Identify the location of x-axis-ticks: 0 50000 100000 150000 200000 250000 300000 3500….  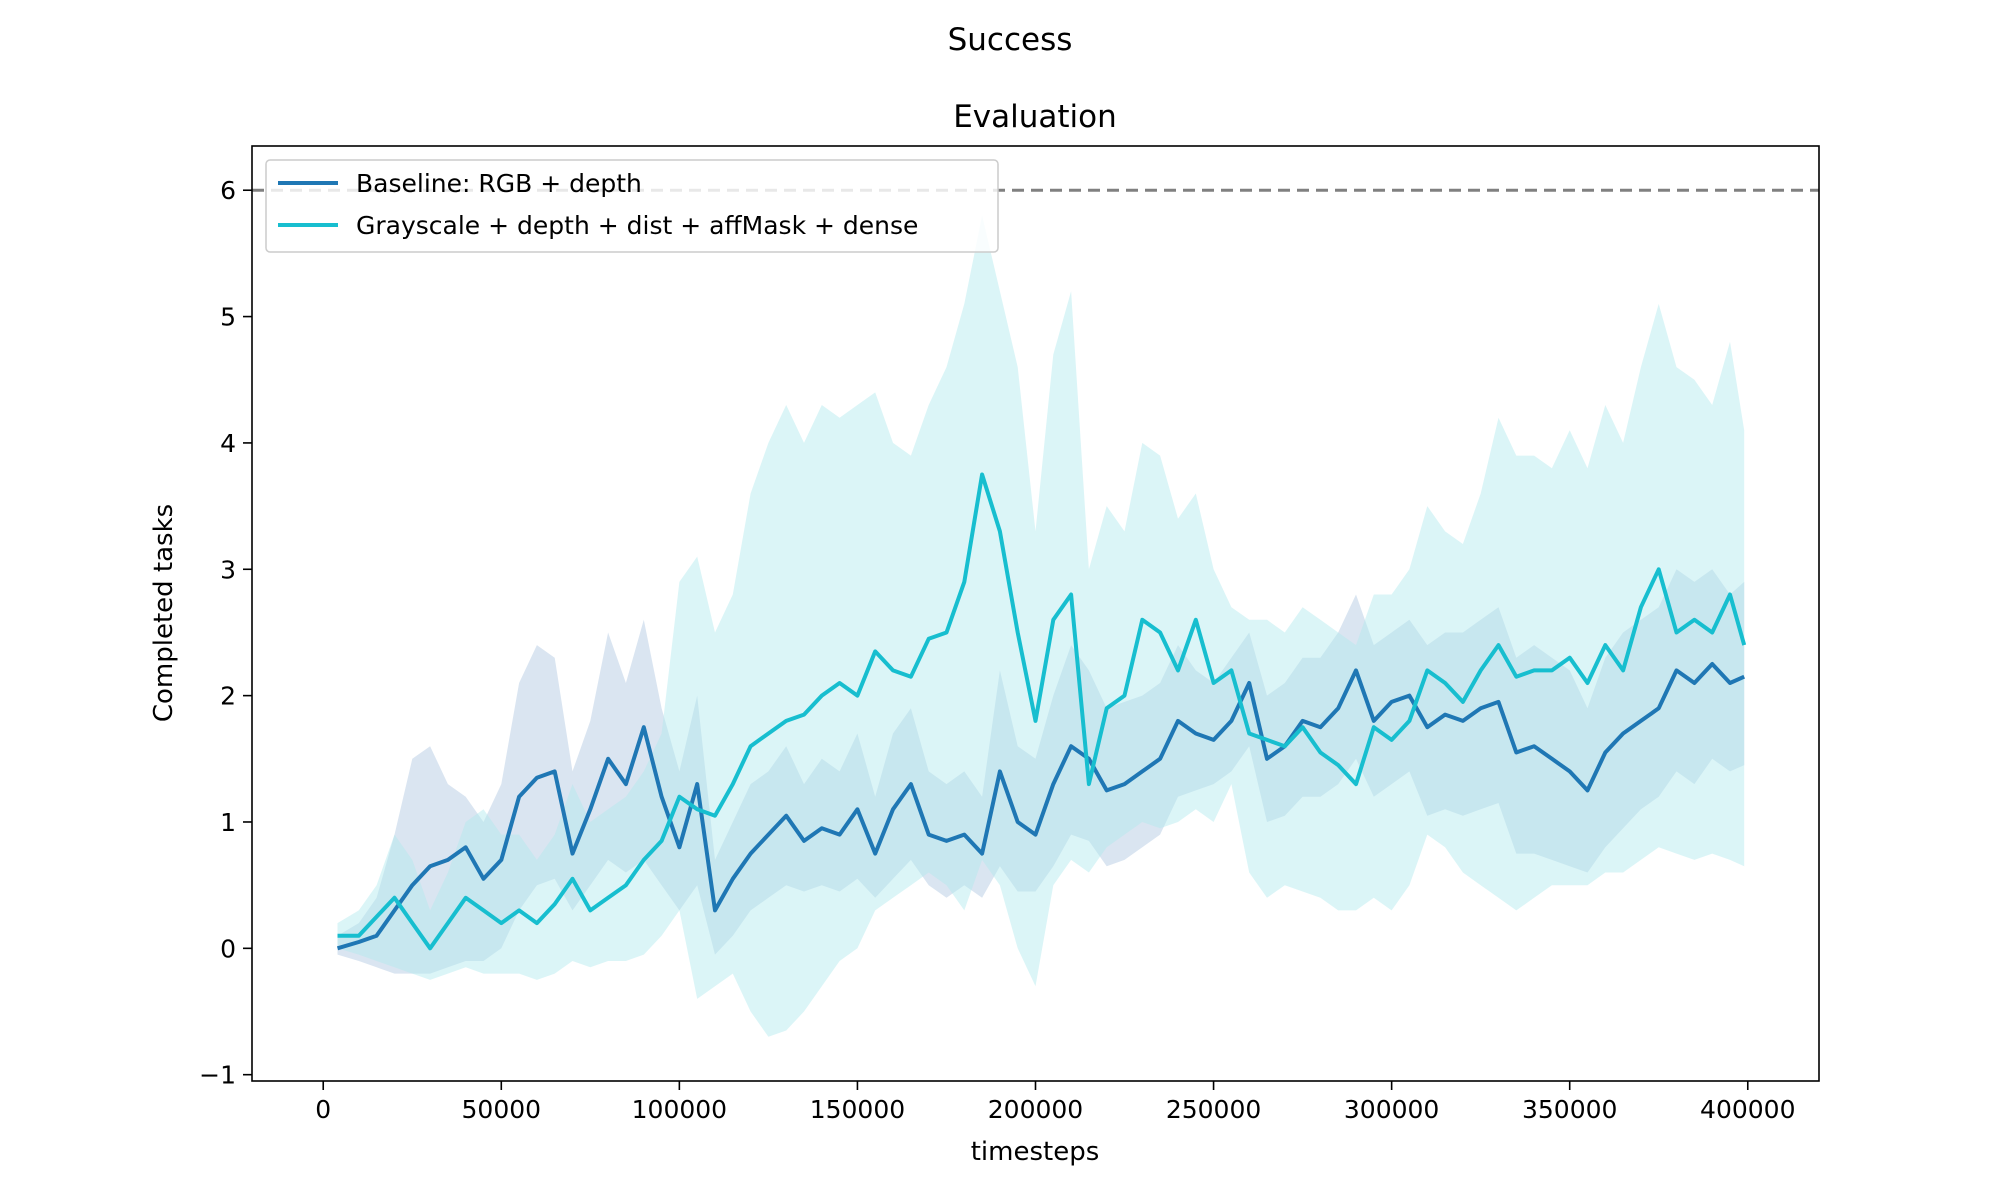
(1055, 1102).